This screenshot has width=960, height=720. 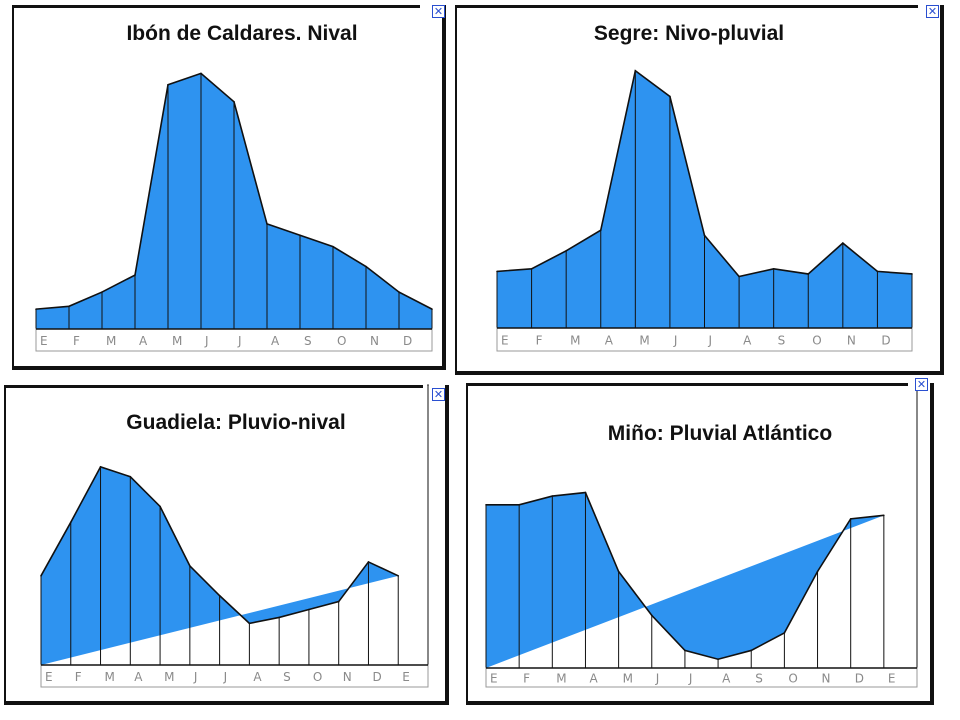 I want to click on area-fill, so click(x=685, y=580).